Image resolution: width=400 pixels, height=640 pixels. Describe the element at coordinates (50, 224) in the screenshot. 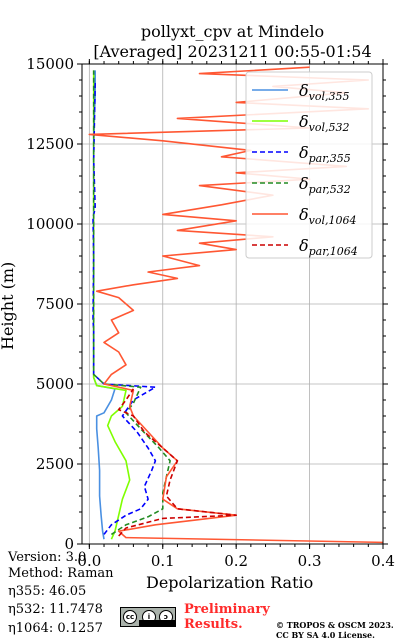

I see `y-tick-label: 10000` at that location.